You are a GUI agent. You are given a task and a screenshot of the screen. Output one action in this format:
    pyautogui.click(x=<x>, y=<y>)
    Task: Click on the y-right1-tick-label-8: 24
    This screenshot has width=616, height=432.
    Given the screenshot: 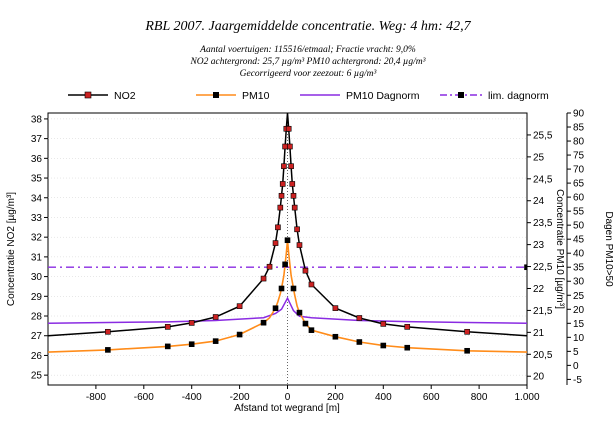 What is the action you would take?
    pyautogui.click(x=539, y=201)
    